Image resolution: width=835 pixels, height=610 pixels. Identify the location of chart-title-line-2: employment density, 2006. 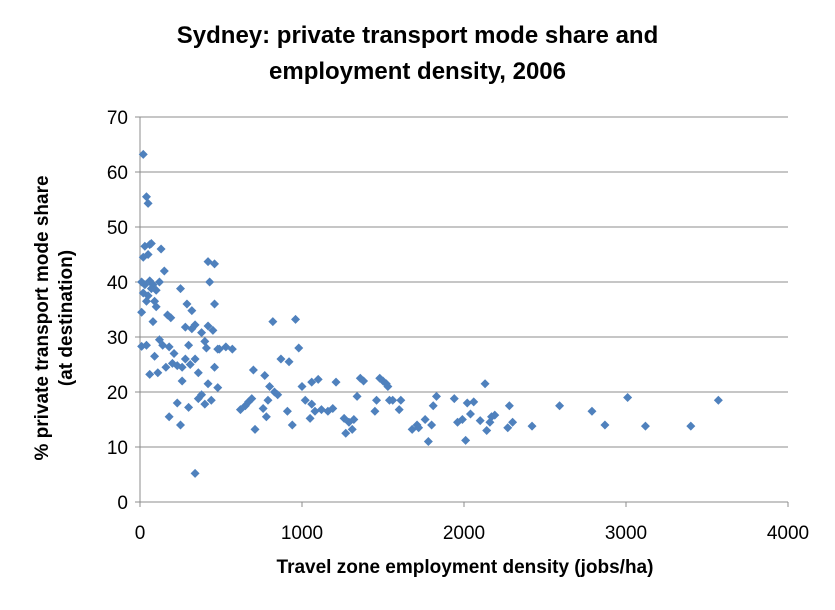
(417, 71).